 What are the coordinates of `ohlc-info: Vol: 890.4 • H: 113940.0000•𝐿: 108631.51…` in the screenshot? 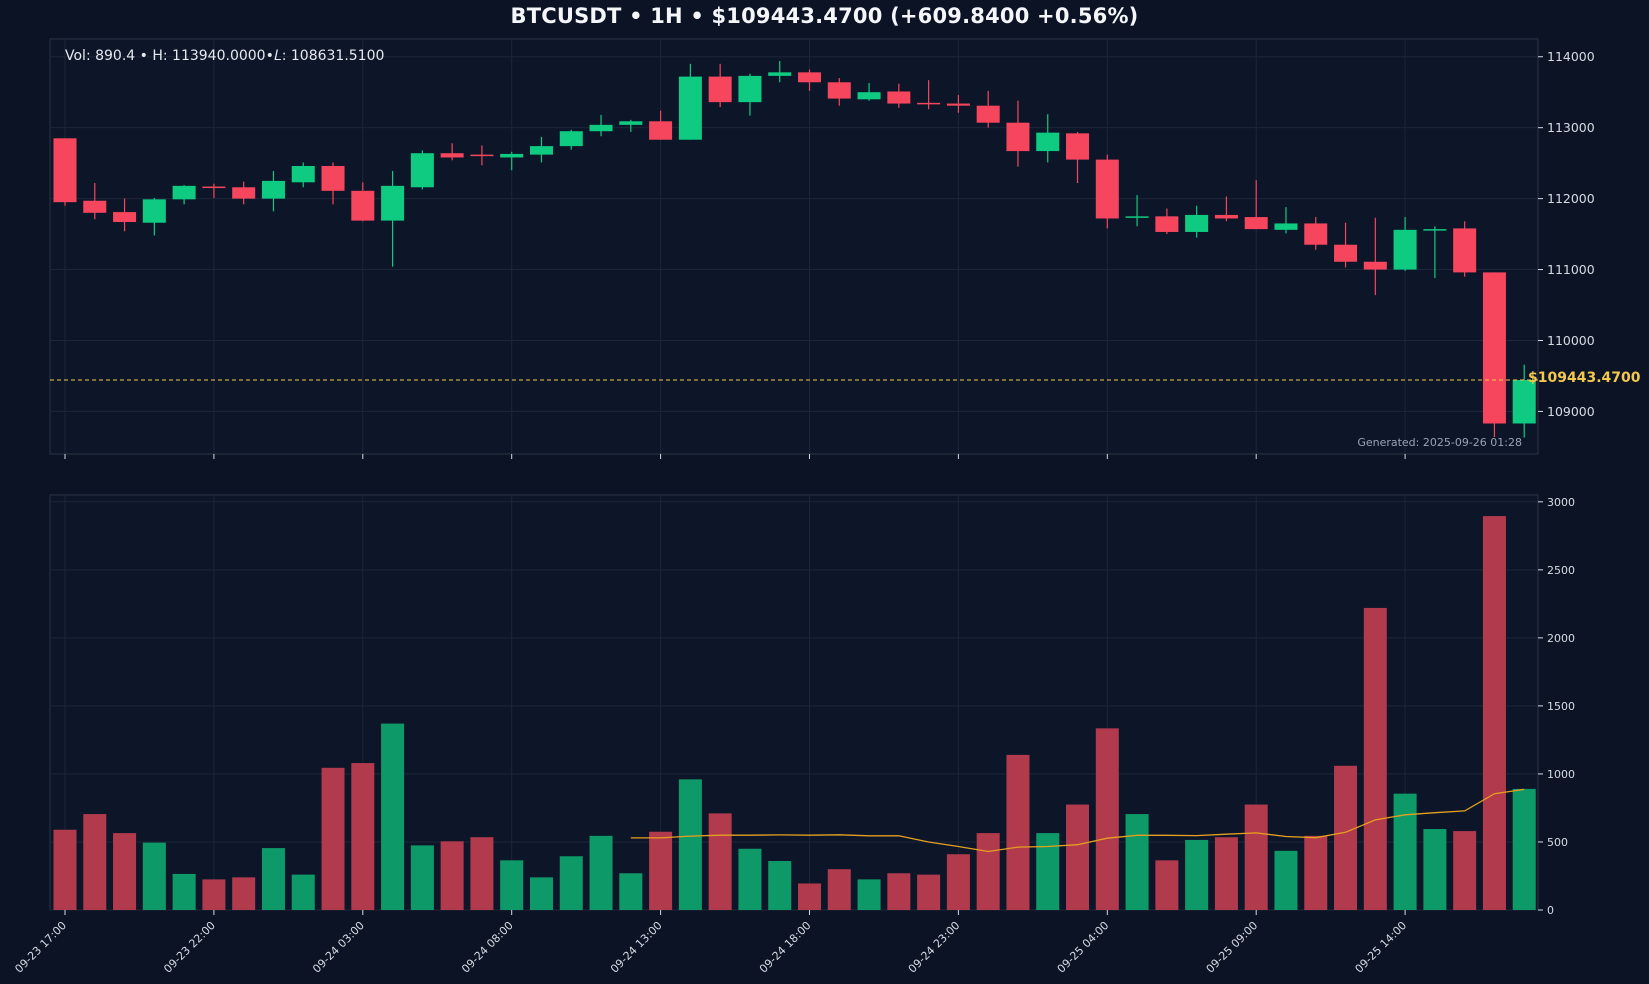 It's located at (224, 56).